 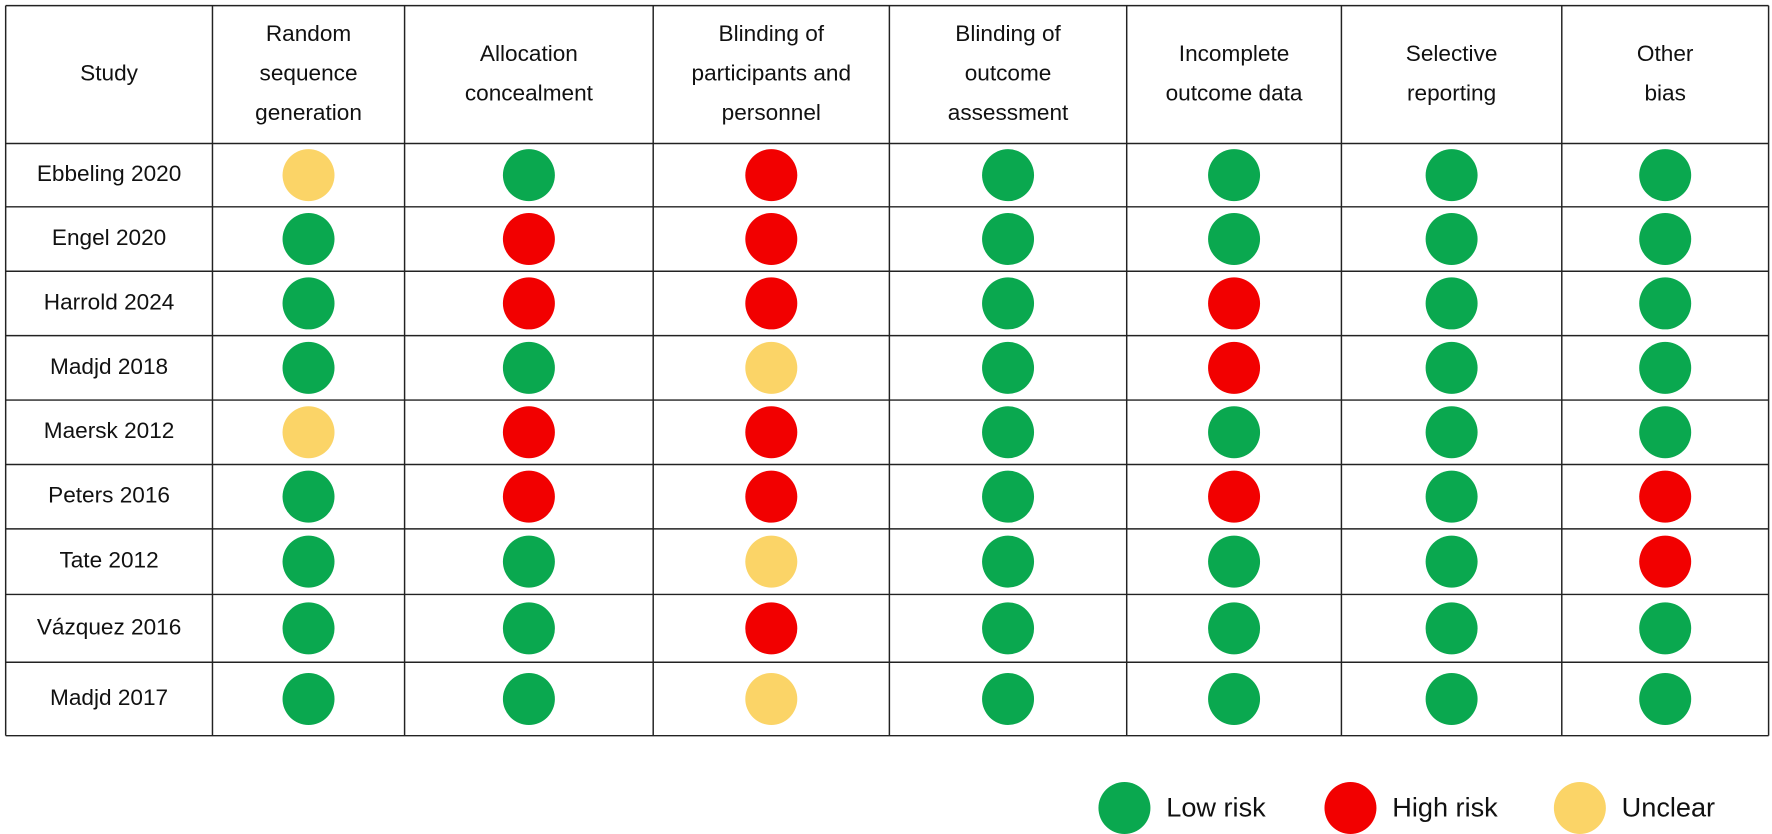 What do you see at coordinates (1664, 92) in the screenshot?
I see `column-header: bias` at bounding box center [1664, 92].